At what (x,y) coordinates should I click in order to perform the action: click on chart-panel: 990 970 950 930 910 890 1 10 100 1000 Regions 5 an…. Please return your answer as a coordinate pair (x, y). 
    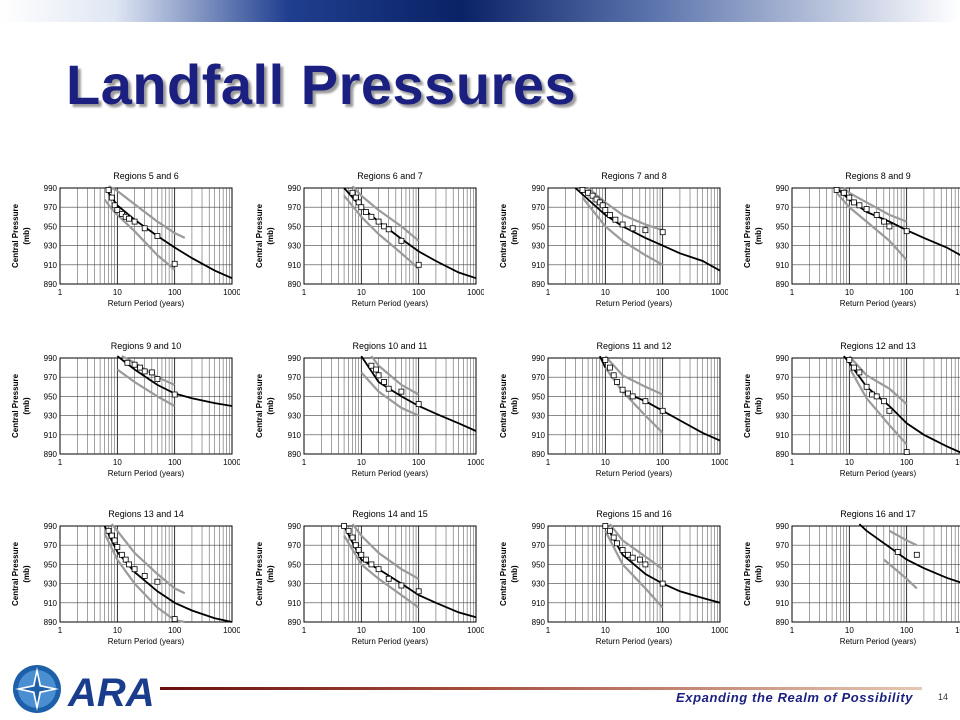
    Looking at the image, I should click on (125, 245).